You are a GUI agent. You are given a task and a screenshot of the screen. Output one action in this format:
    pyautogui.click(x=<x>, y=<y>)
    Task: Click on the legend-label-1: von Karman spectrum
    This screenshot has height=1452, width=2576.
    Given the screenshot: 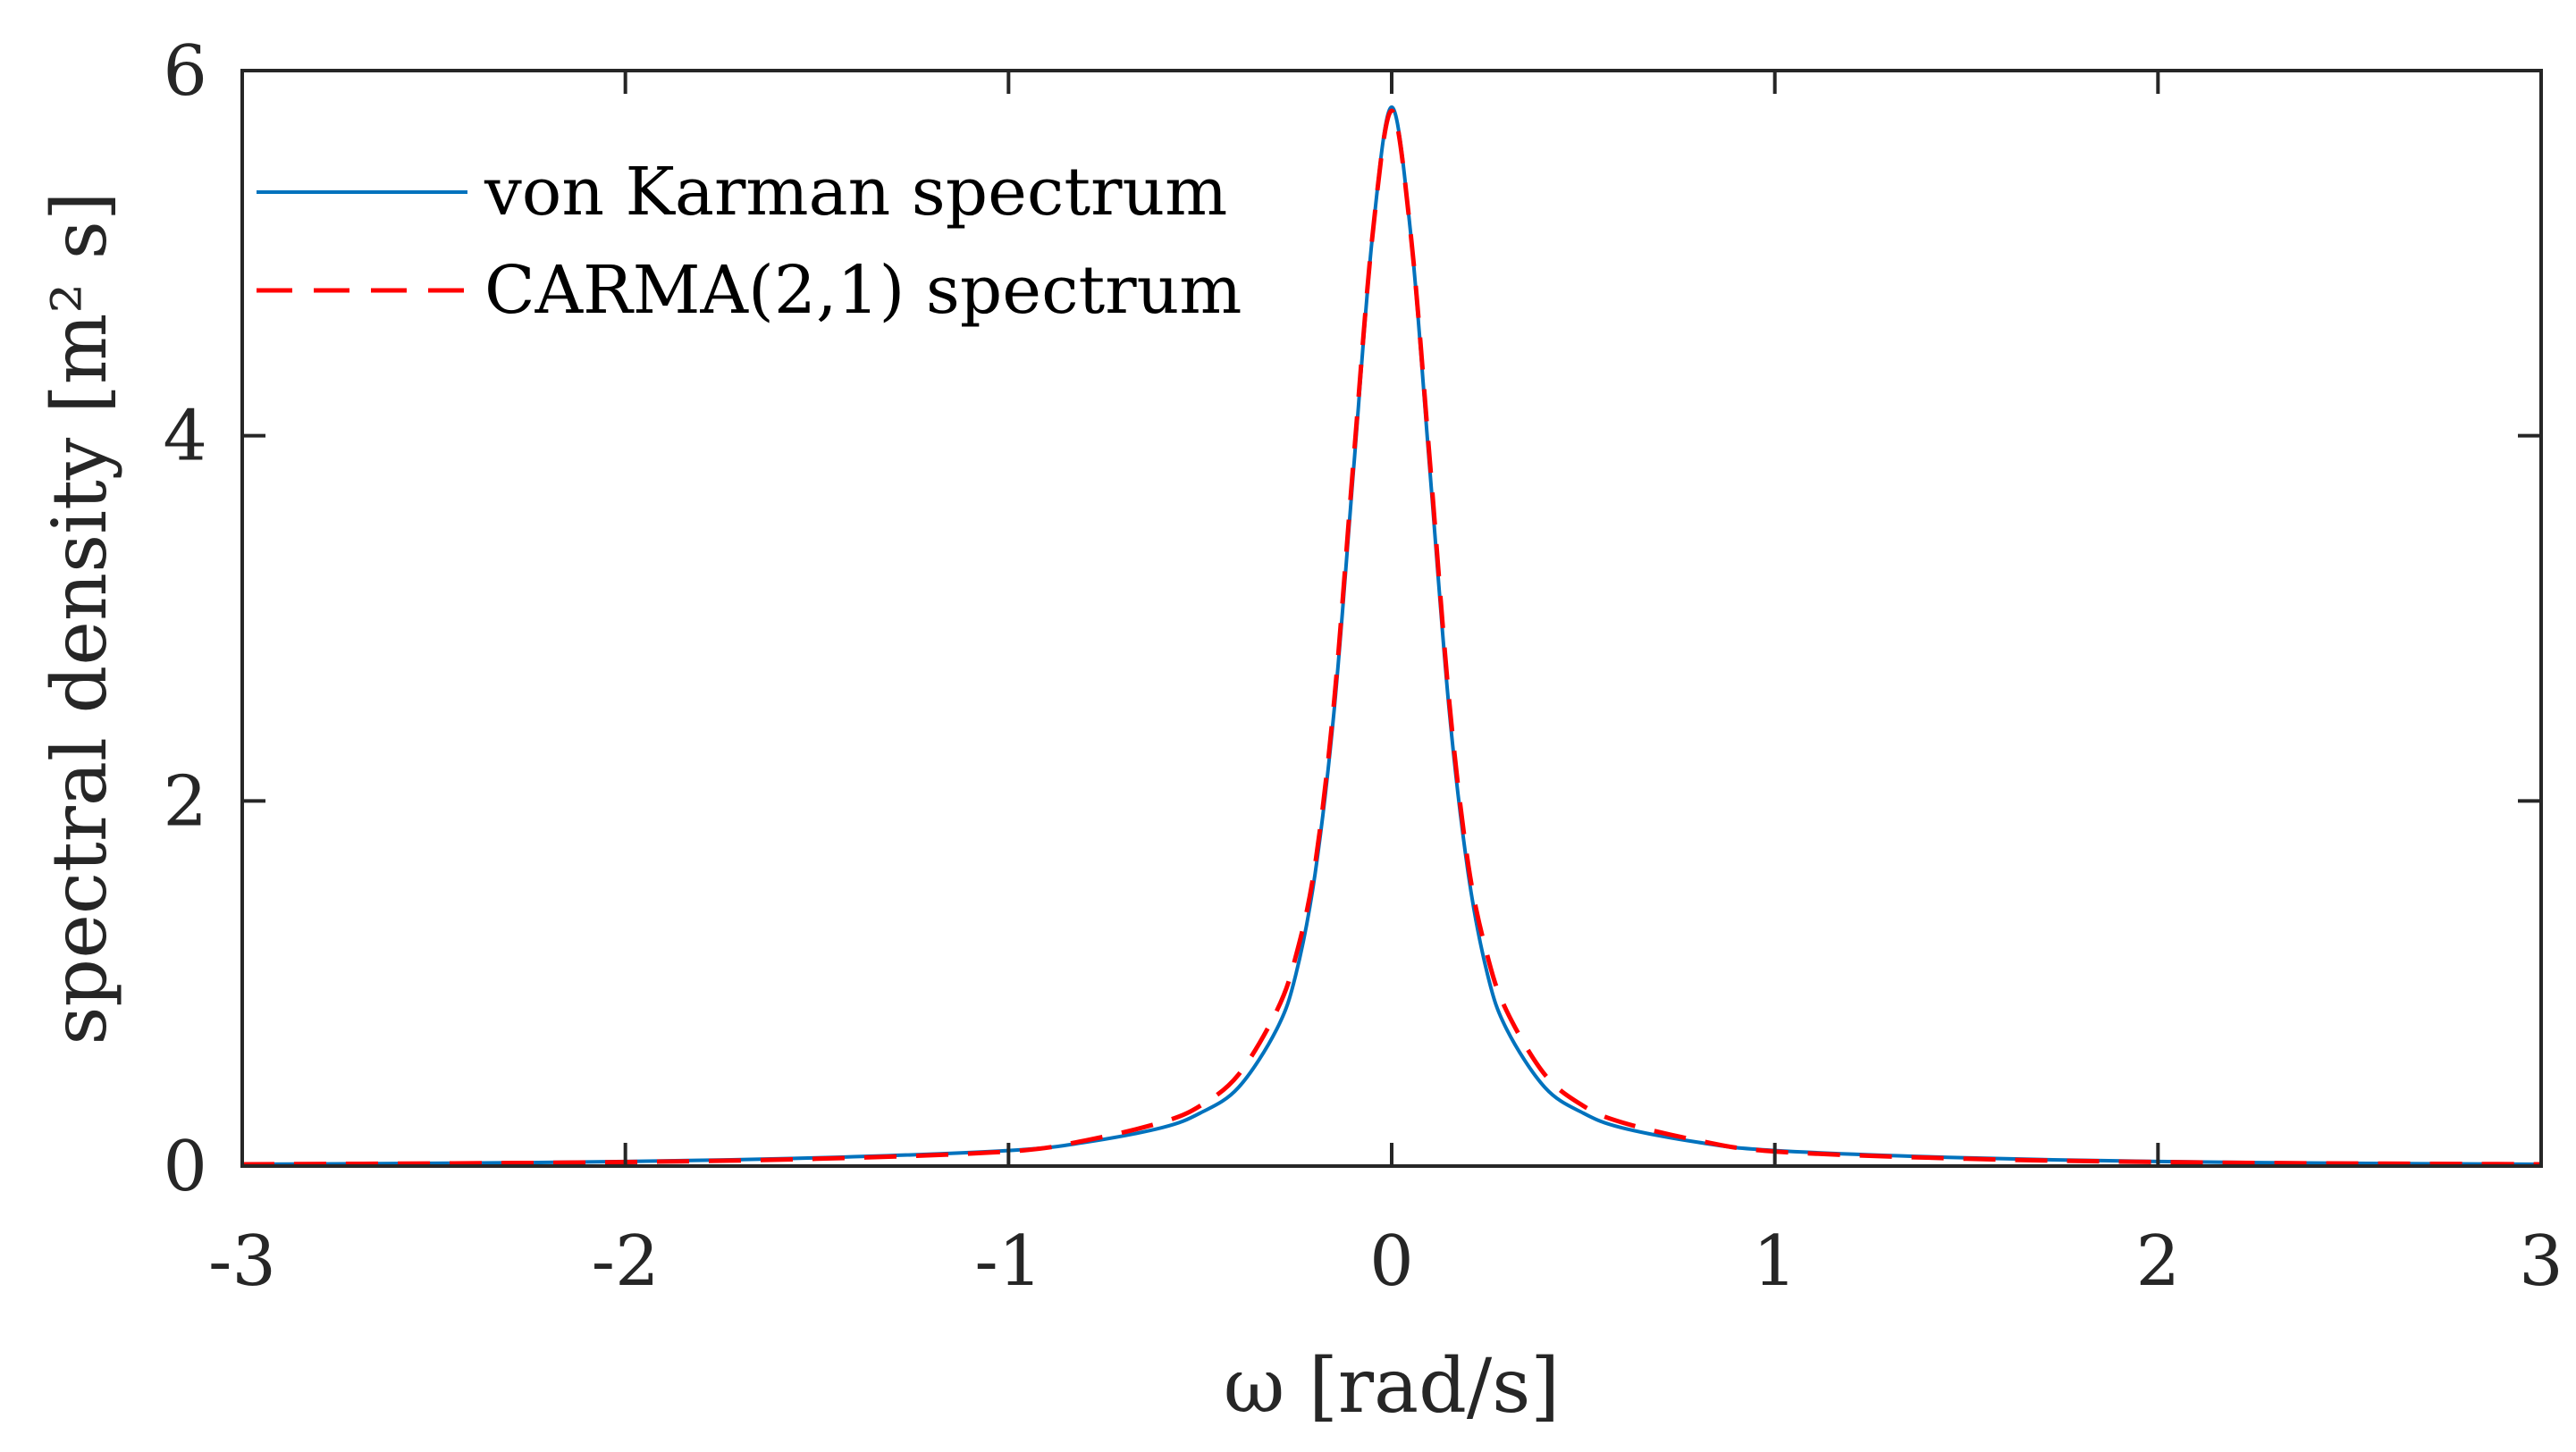 What is the action you would take?
    pyautogui.click(x=856, y=192)
    